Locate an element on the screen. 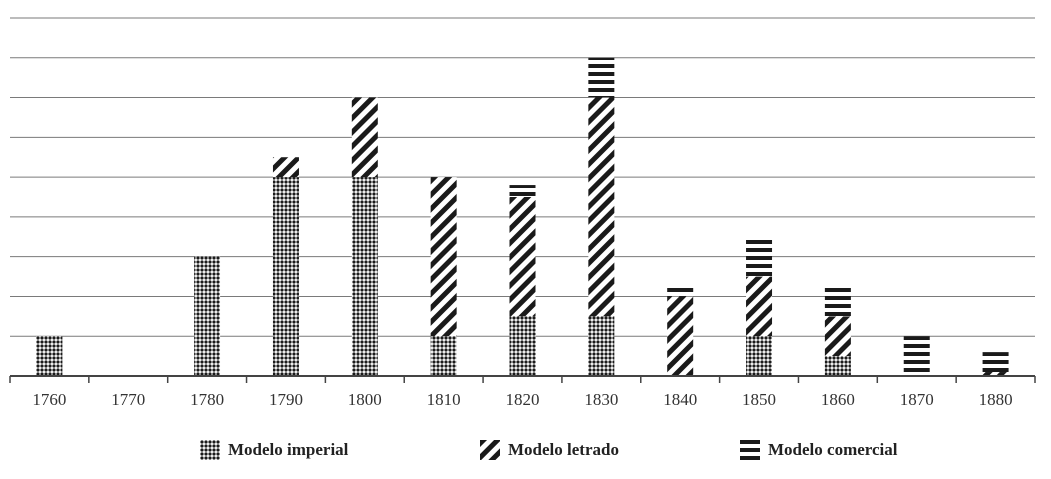  x-tick-label: 1810 is located at coordinates (444, 399).